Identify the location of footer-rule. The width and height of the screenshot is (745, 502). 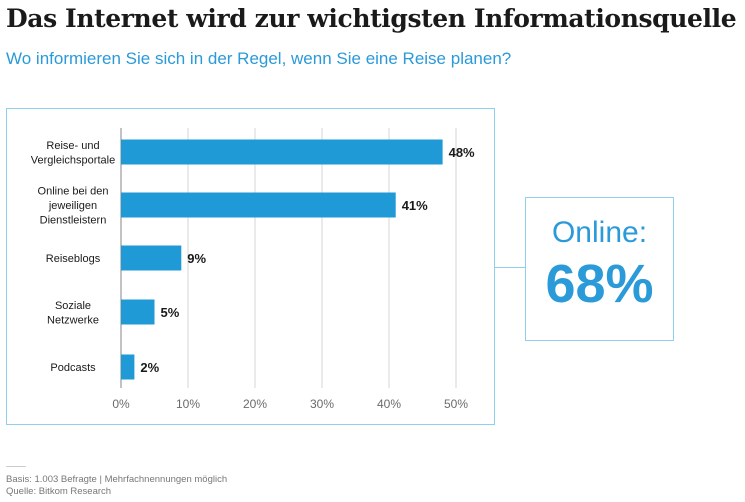
(16, 466).